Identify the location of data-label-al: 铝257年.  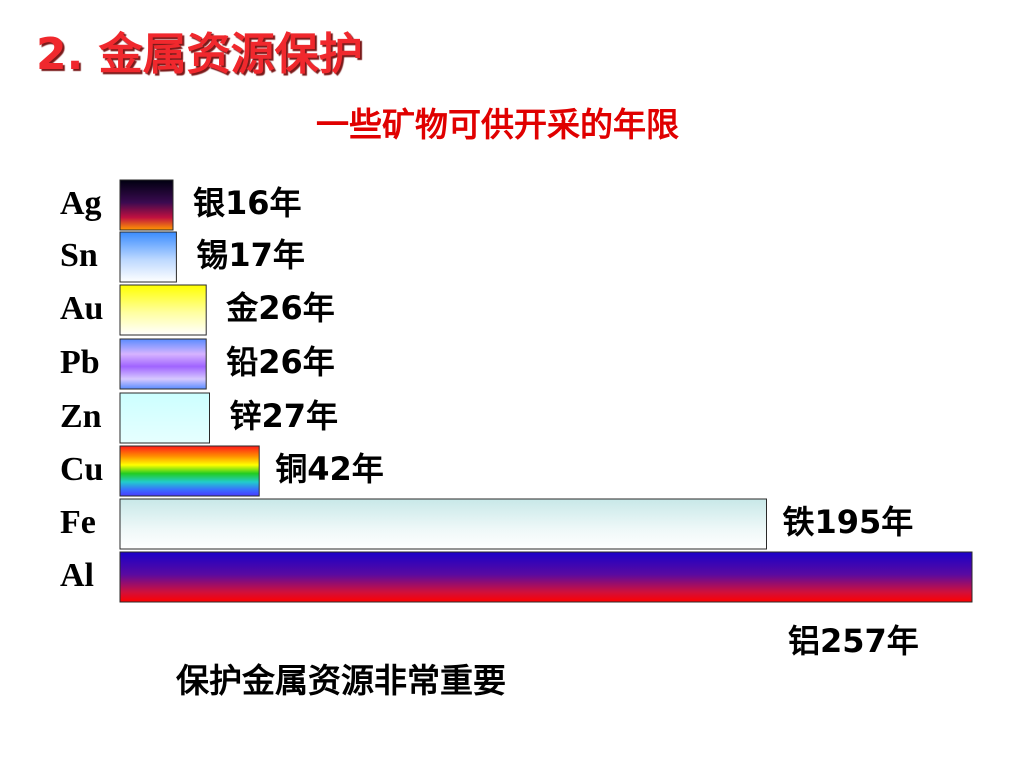
(853, 641).